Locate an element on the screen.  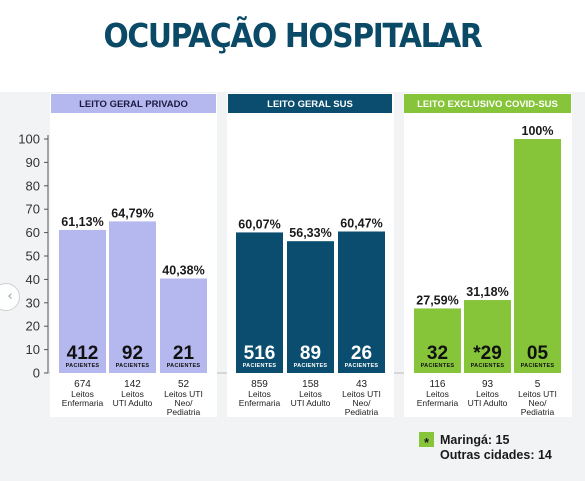
asterisk-marker: * is located at coordinates (426, 443).